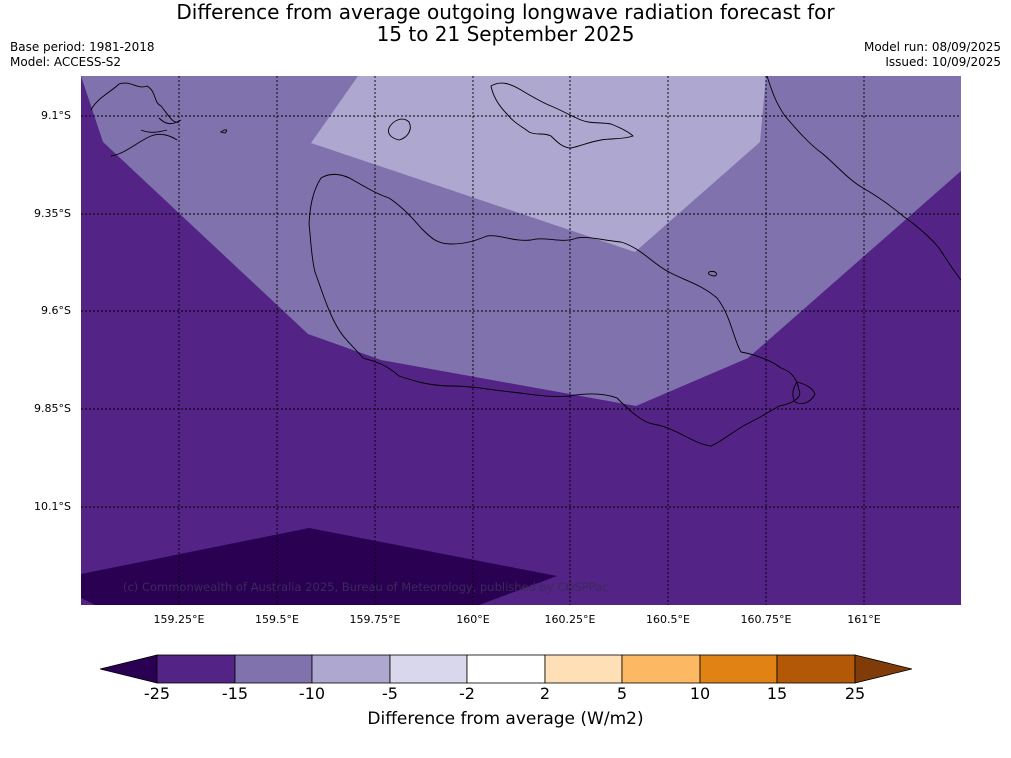  Describe the element at coordinates (157, 693) in the screenshot. I see `colorbar-tick-minus-25: -25` at that location.